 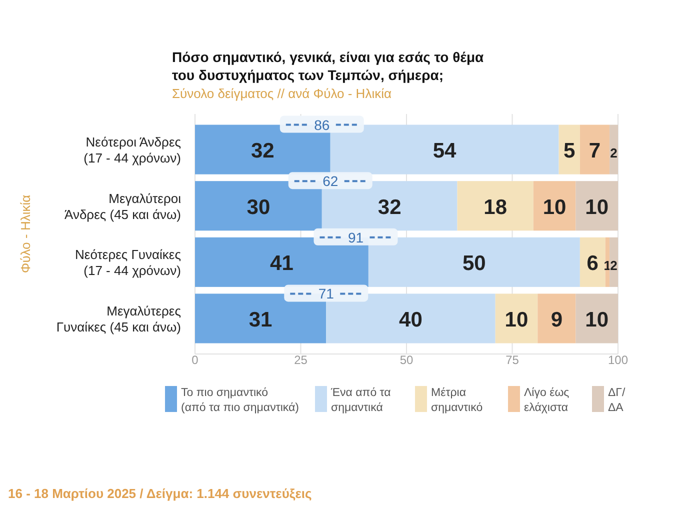 I want to click on y-tick-label: Νεότερες Γυναίκες (17 - 44 χρόνων), so click(x=128, y=262).